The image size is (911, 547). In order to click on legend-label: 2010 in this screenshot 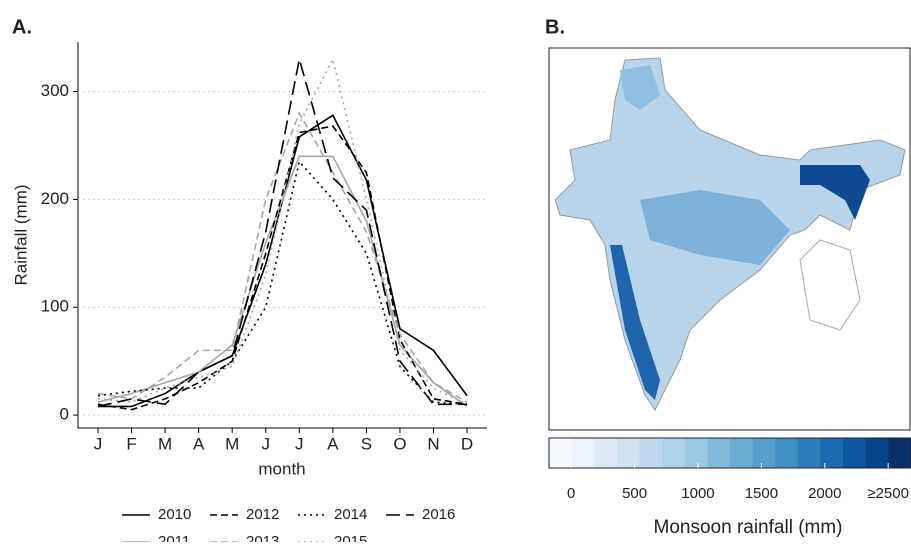, I will do `click(174, 514)`.